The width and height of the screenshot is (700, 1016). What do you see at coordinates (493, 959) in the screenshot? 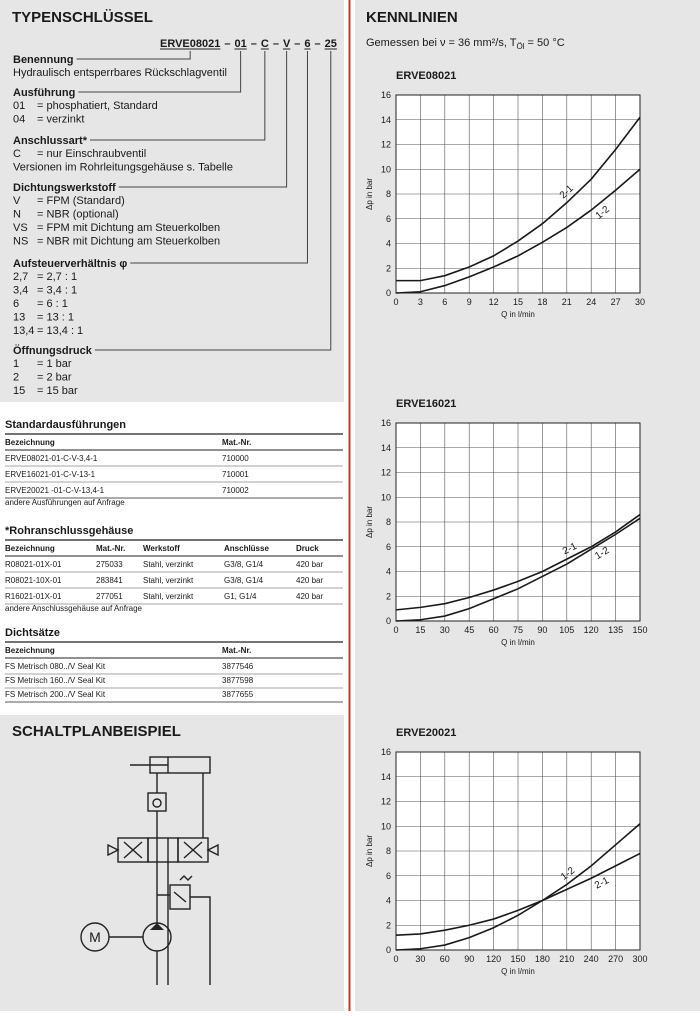
I see `x-tick-label: 120` at bounding box center [493, 959].